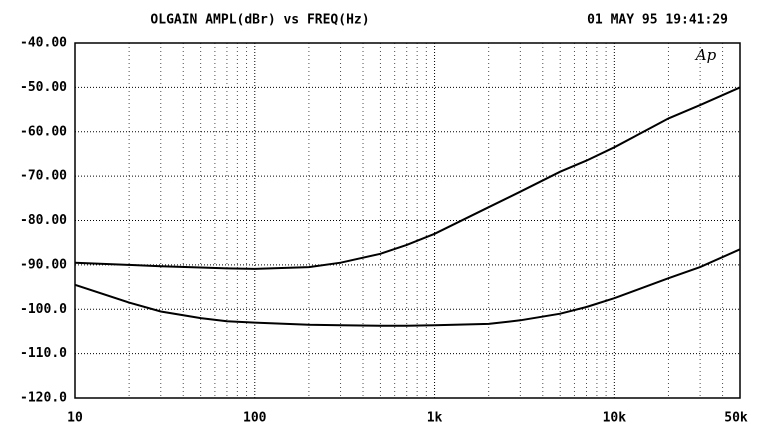 Image resolution: width=780 pixels, height=433 pixels. I want to click on x-tick-label: 50k, so click(736, 418).